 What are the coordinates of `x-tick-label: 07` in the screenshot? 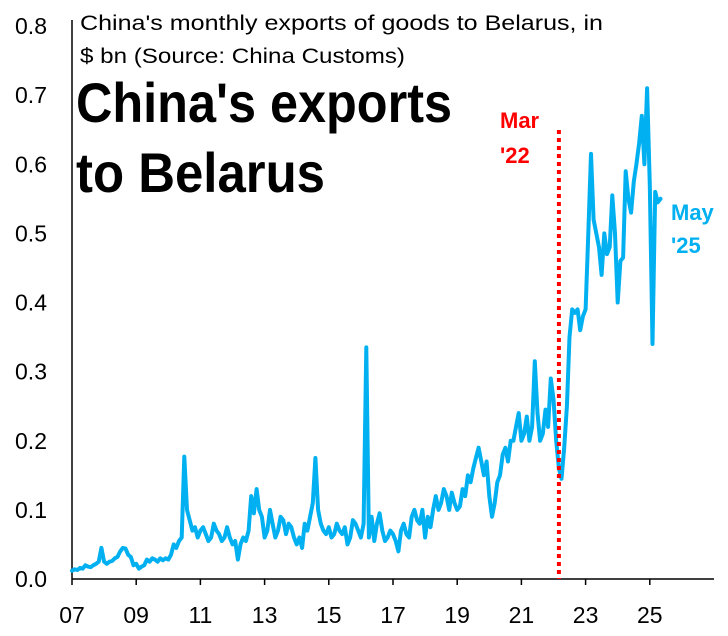 It's located at (72, 615).